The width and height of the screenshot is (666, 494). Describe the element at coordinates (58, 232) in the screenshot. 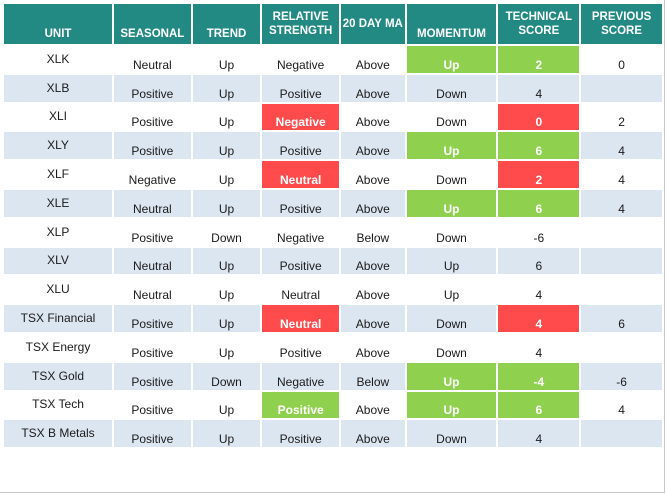

I see `unit-cell: XLP` at that location.